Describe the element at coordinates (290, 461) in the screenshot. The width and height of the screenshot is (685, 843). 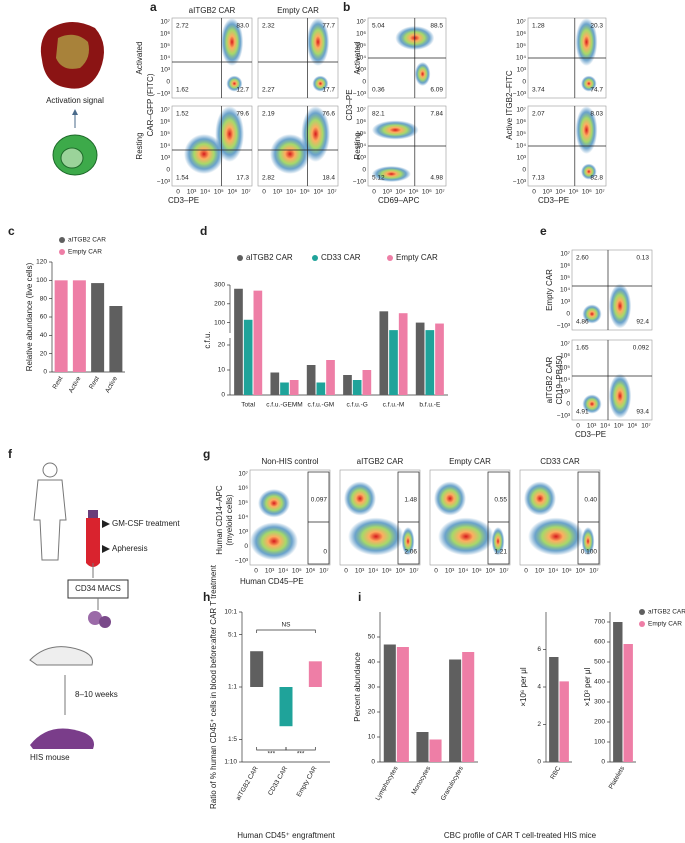
I see `column-title: Non-HIS control` at that location.